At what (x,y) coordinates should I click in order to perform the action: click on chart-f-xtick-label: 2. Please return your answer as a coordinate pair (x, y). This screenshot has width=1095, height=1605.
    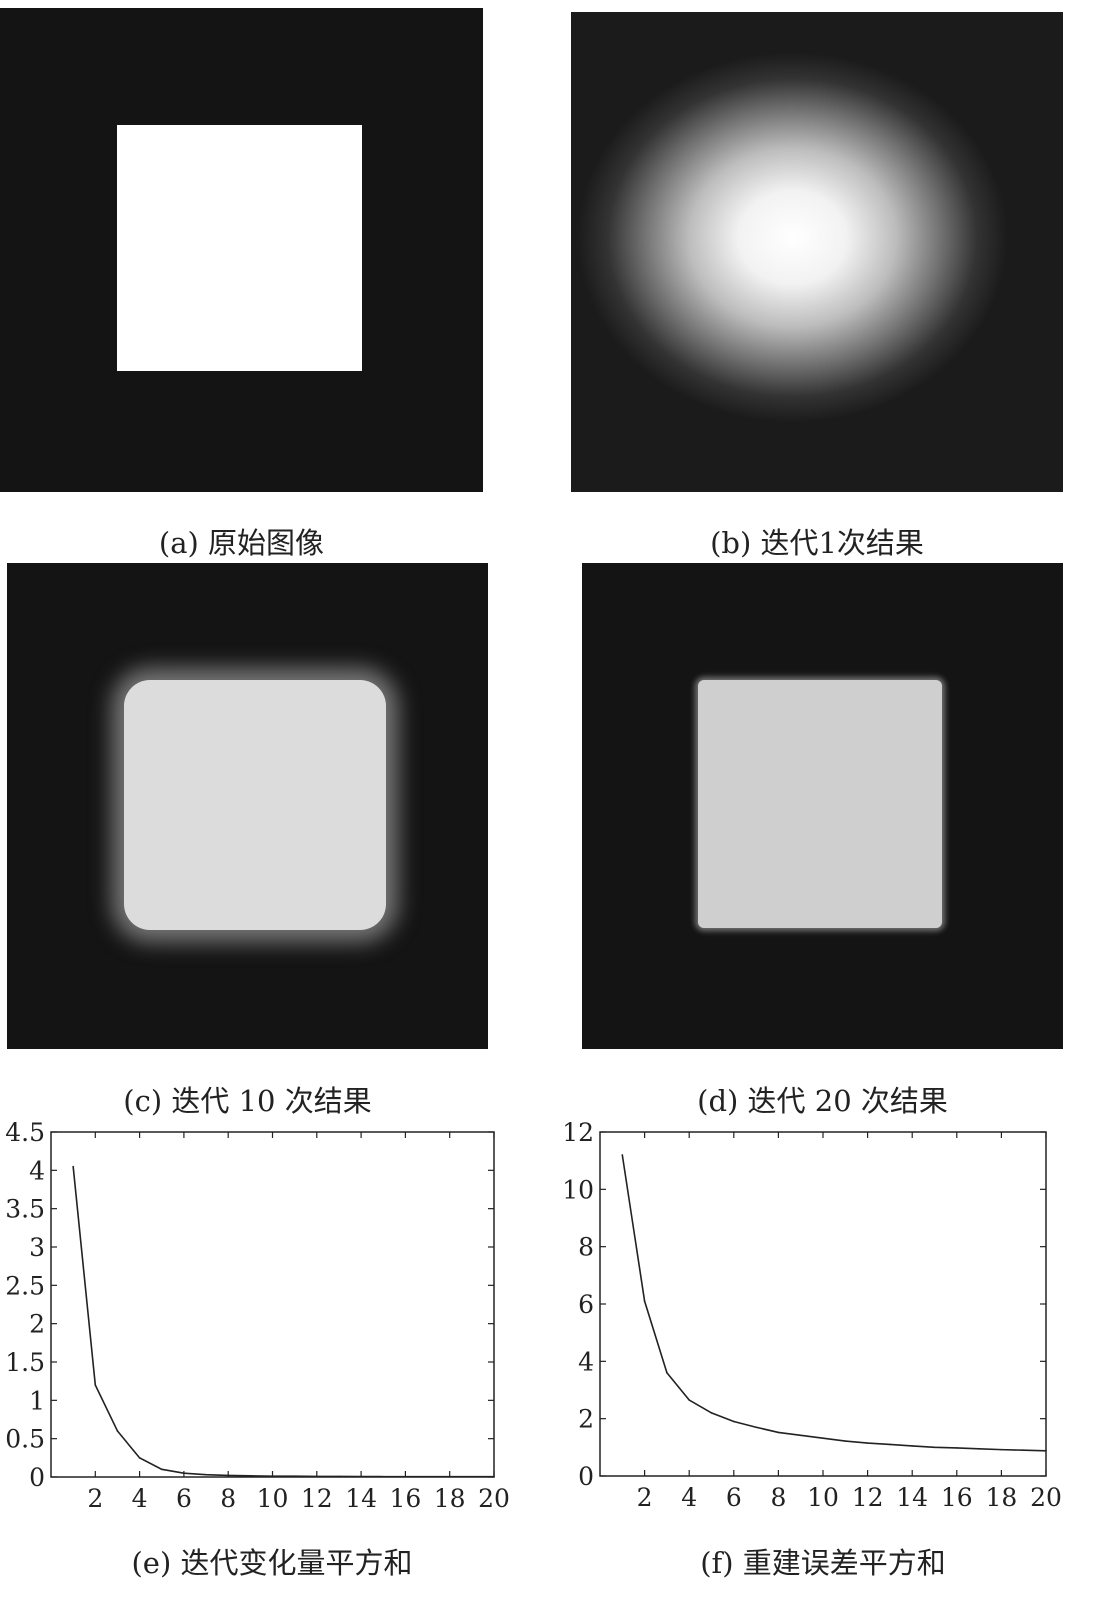
    Looking at the image, I should click on (645, 1497).